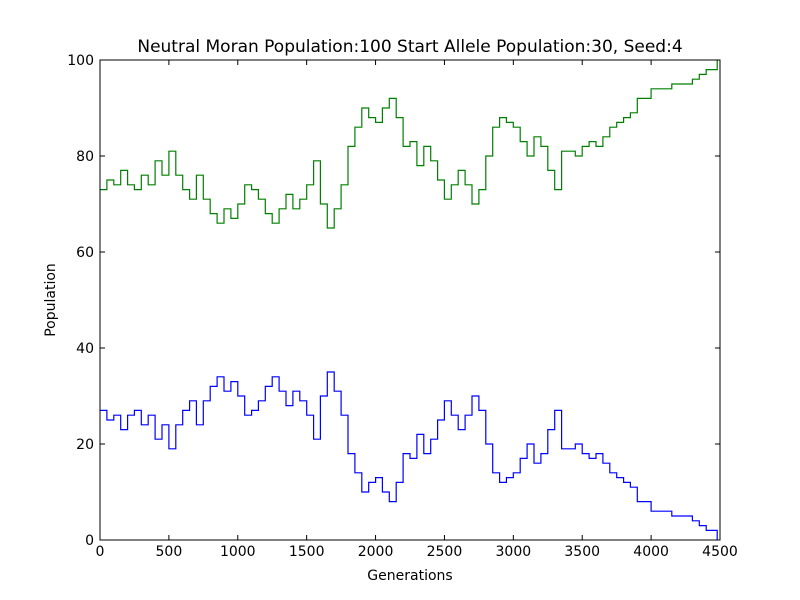  What do you see at coordinates (85, 349) in the screenshot?
I see `y-tick-label: 40` at bounding box center [85, 349].